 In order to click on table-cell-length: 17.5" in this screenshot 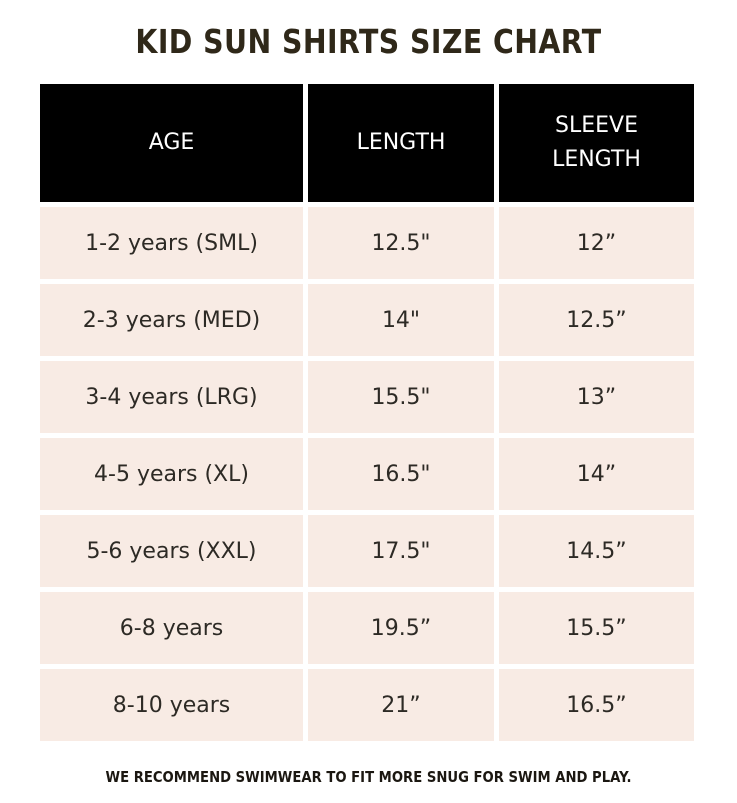, I will do `click(401, 551)`.